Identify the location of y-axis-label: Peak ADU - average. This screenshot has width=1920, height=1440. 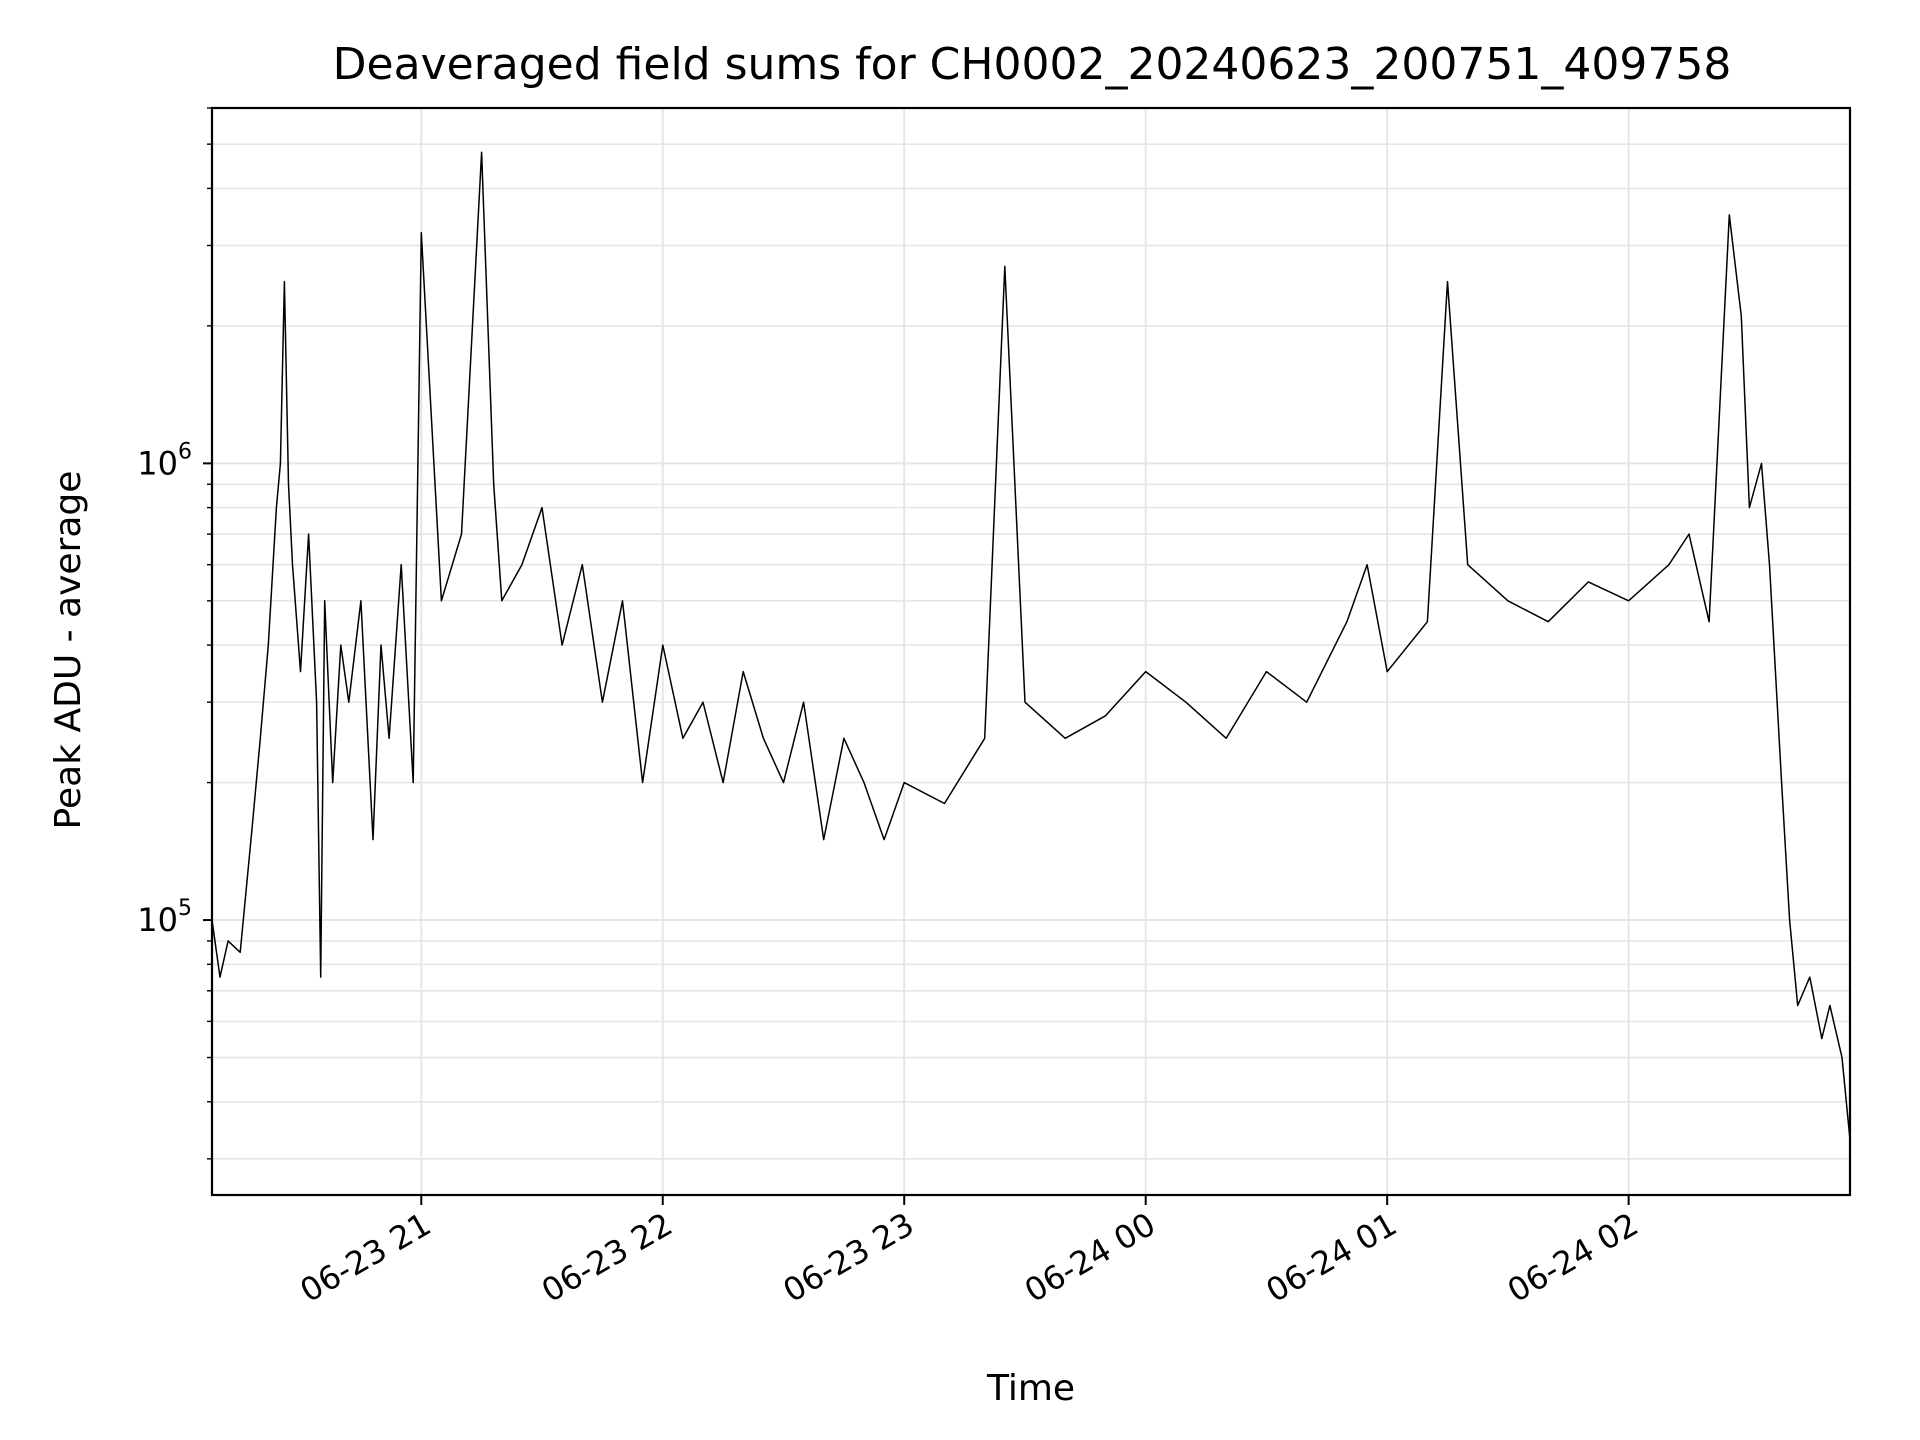
(68, 650).